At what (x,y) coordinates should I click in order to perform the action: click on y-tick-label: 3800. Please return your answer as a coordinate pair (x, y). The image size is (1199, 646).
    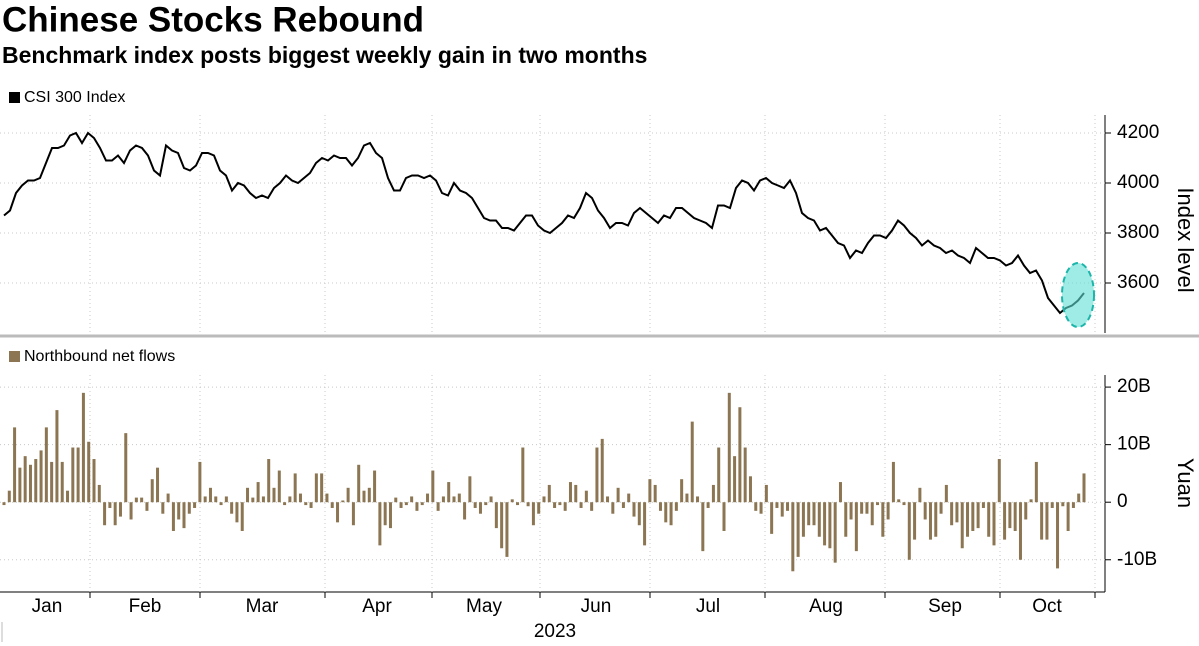
    Looking at the image, I should click on (1138, 232).